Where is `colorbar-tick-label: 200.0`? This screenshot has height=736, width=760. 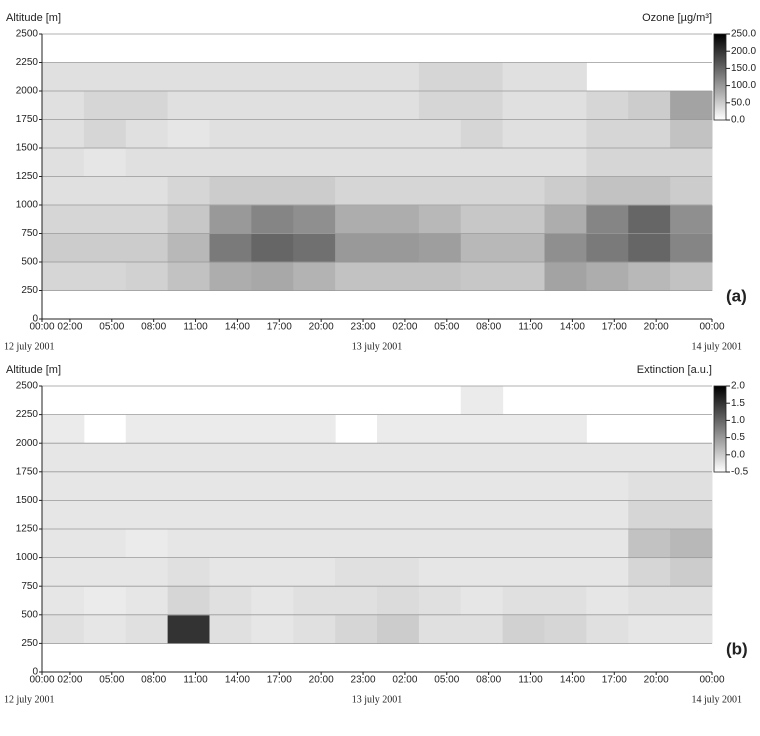 colorbar-tick-label: 200.0 is located at coordinates (743, 51).